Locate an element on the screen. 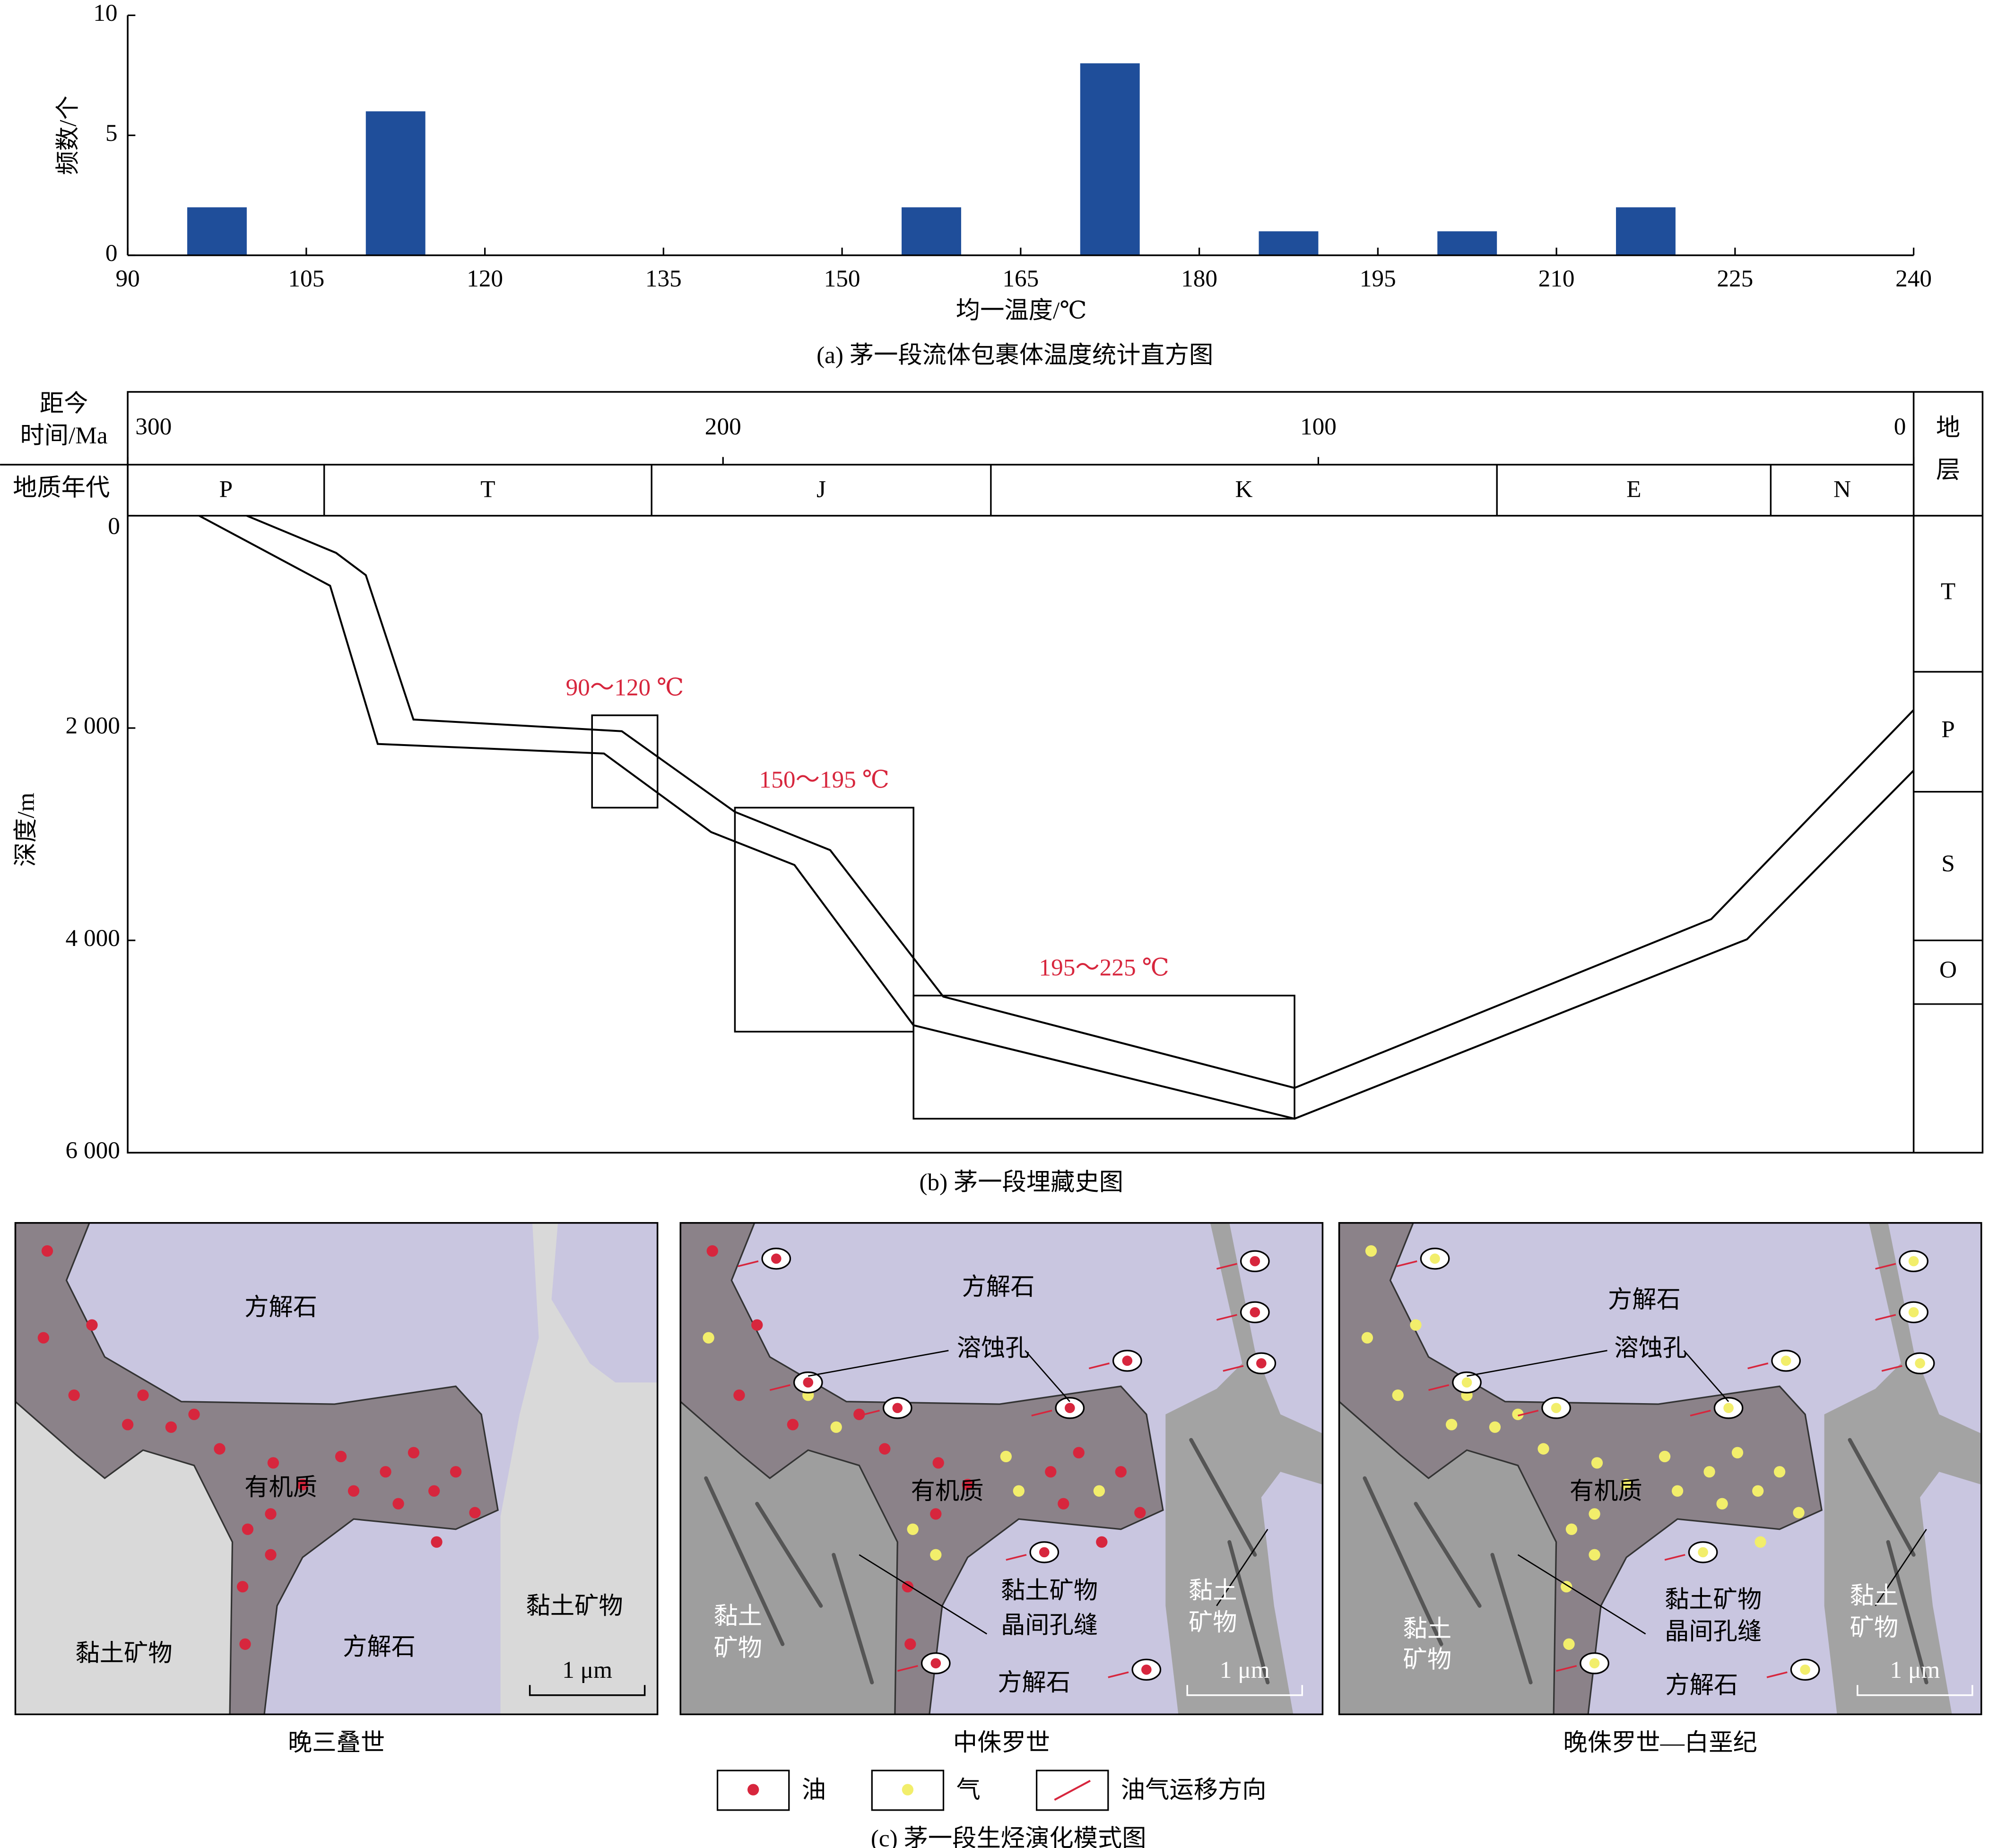 Image resolution: width=1989 pixels, height=1848 pixels. strata-label: T is located at coordinates (1948, 591).